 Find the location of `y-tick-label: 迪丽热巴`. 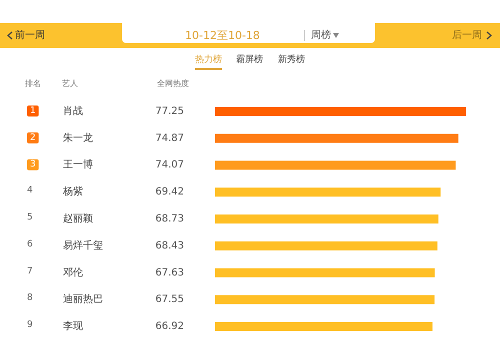

y-tick-label: 迪丽热巴 is located at coordinates (83, 299).